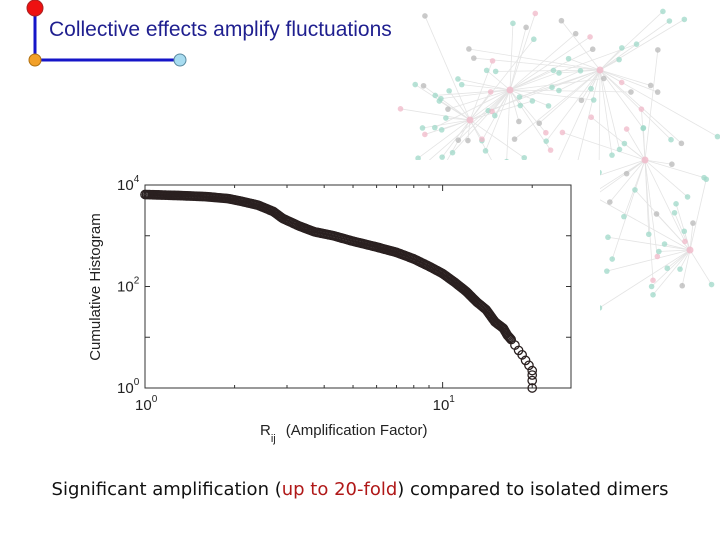  What do you see at coordinates (265, 430) in the screenshot?
I see `x-axis-label-main: R` at bounding box center [265, 430].